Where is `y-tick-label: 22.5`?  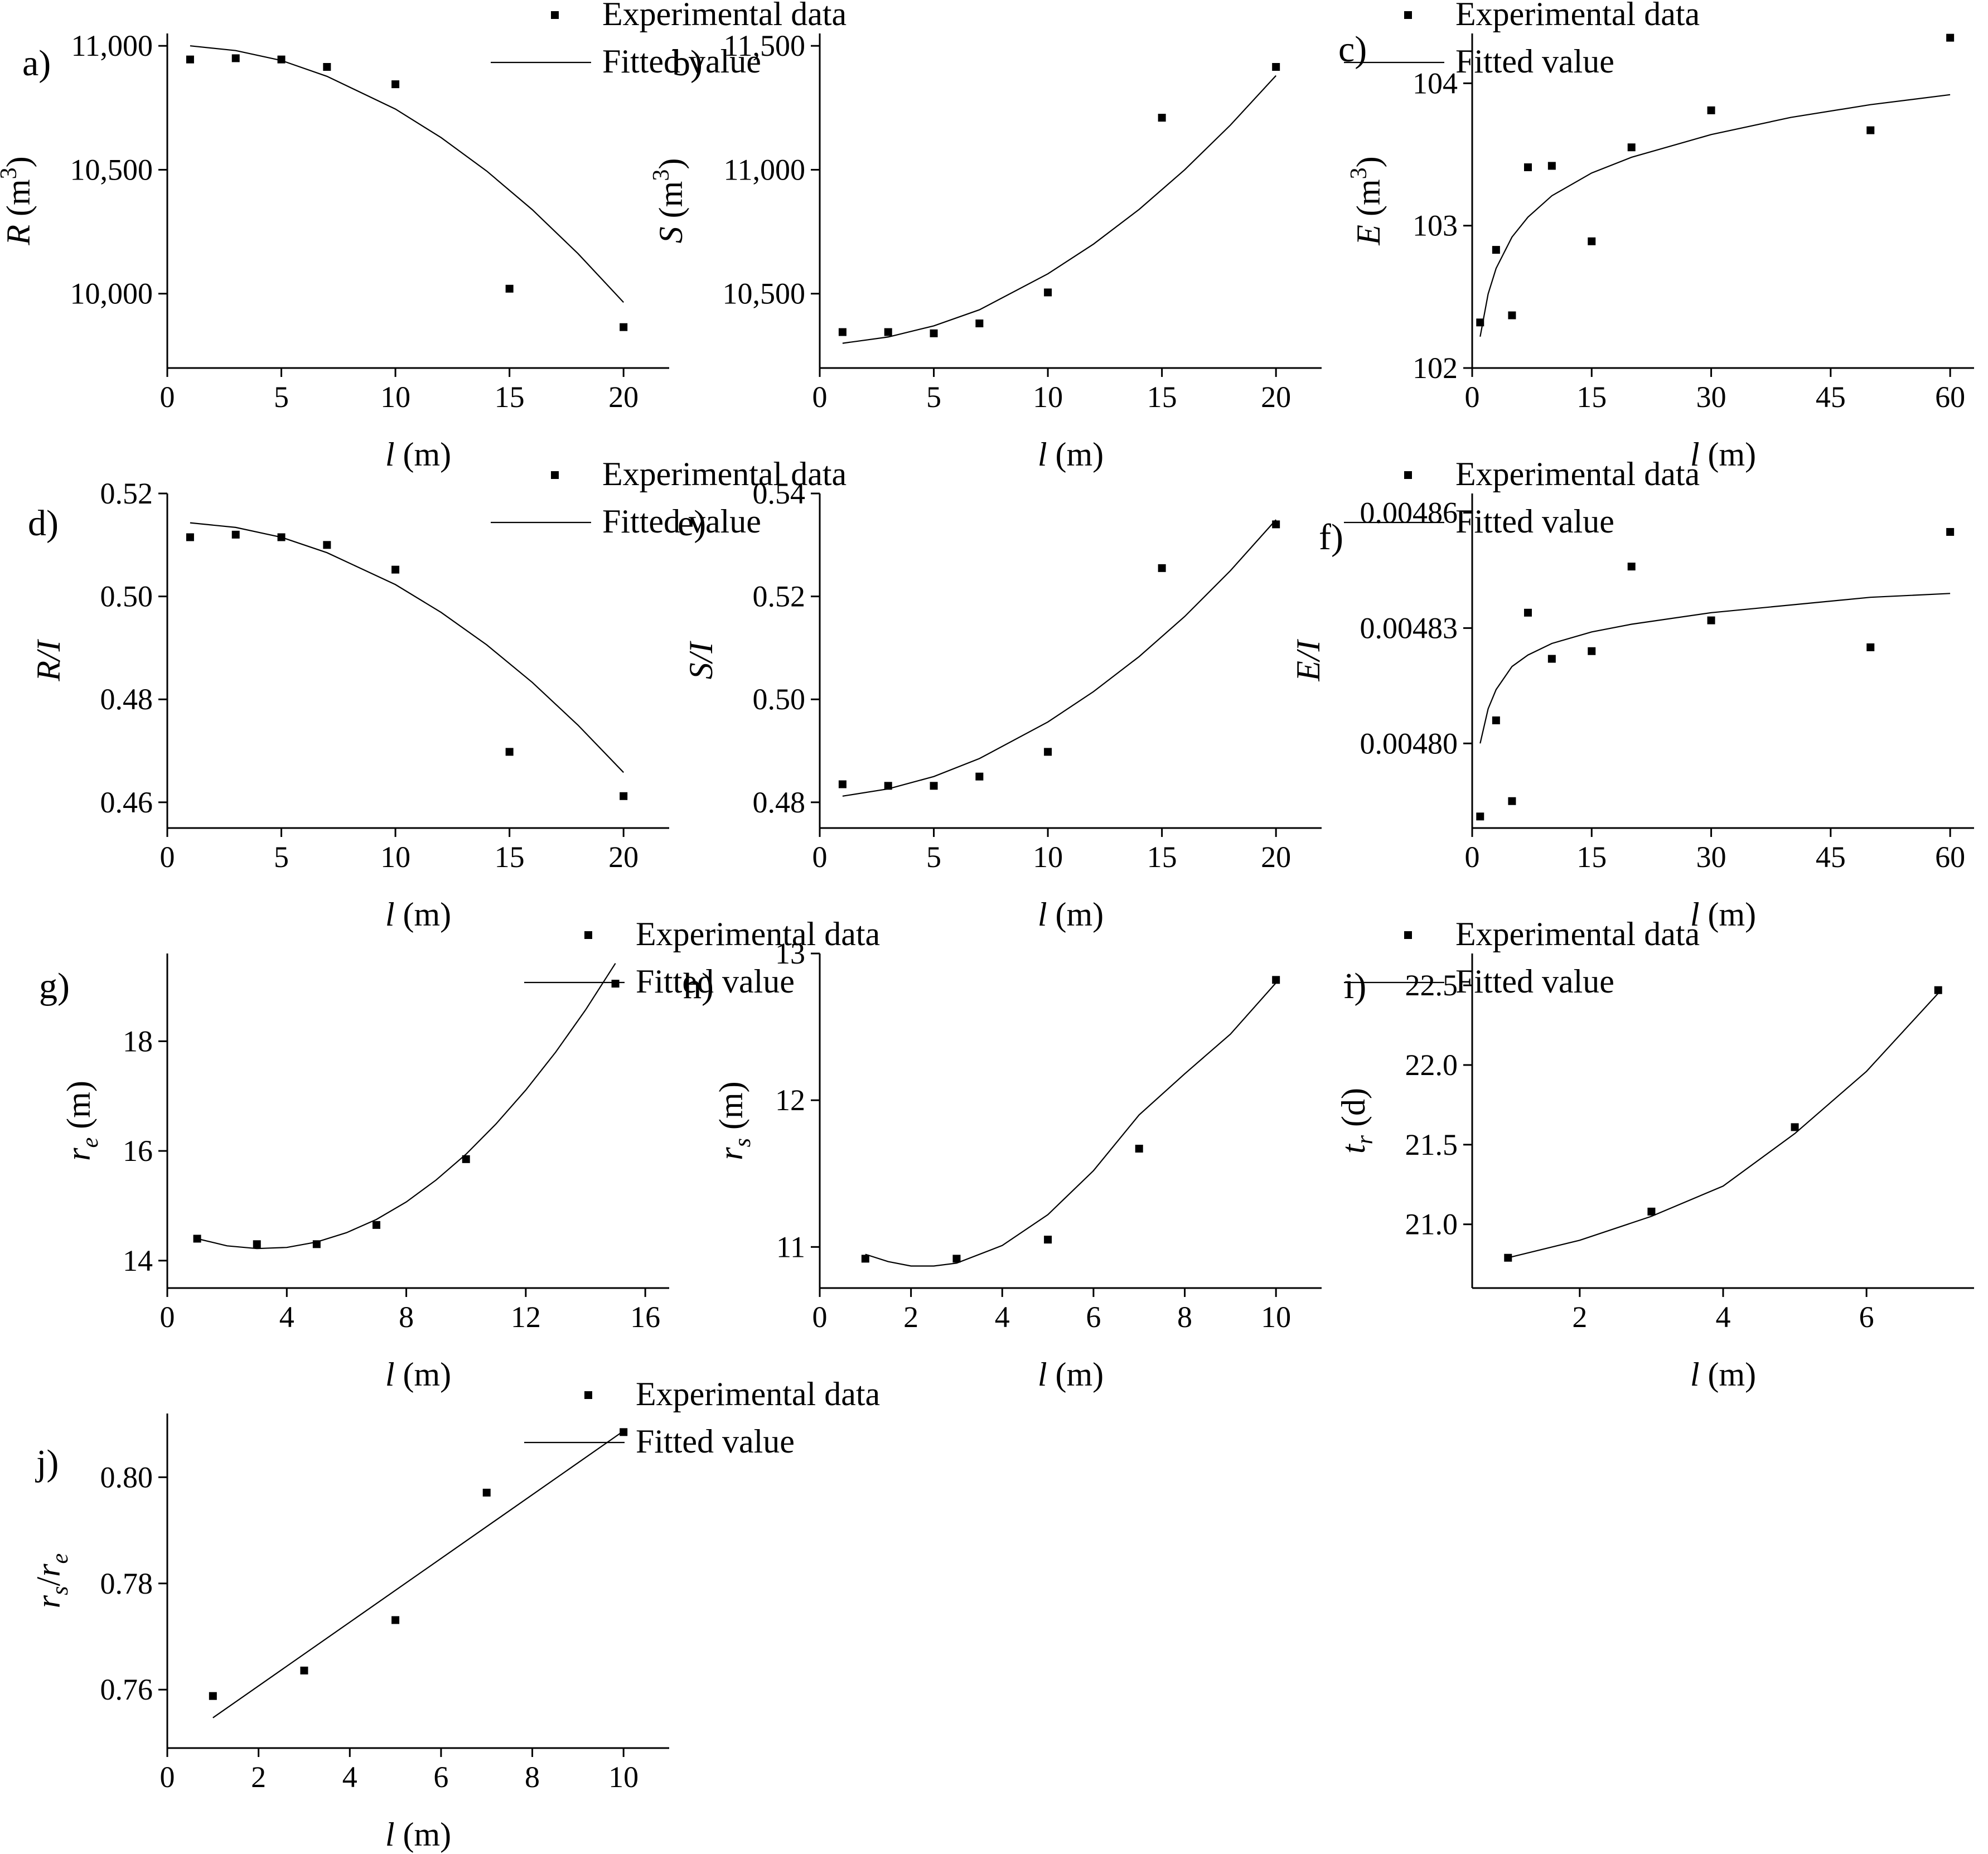 y-tick-label: 22.5 is located at coordinates (1431, 985).